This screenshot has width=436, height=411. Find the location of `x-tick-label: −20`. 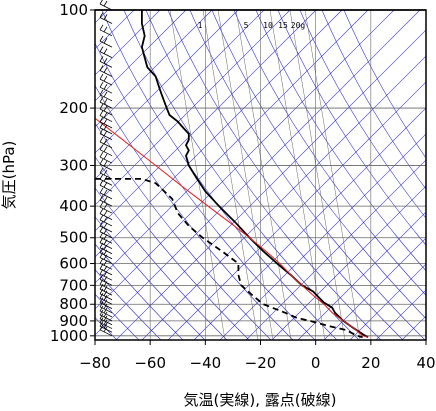

x-tick-label: −20 is located at coordinates (261, 363).